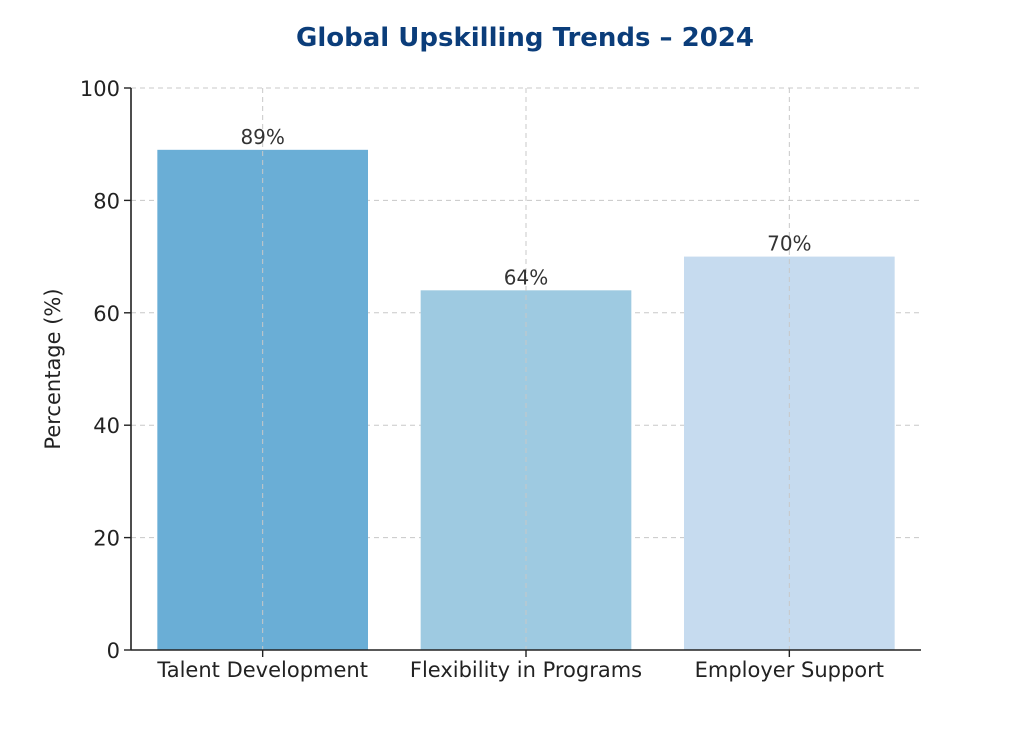  Describe the element at coordinates (106, 314) in the screenshot. I see `y-tick-label: 60` at that location.